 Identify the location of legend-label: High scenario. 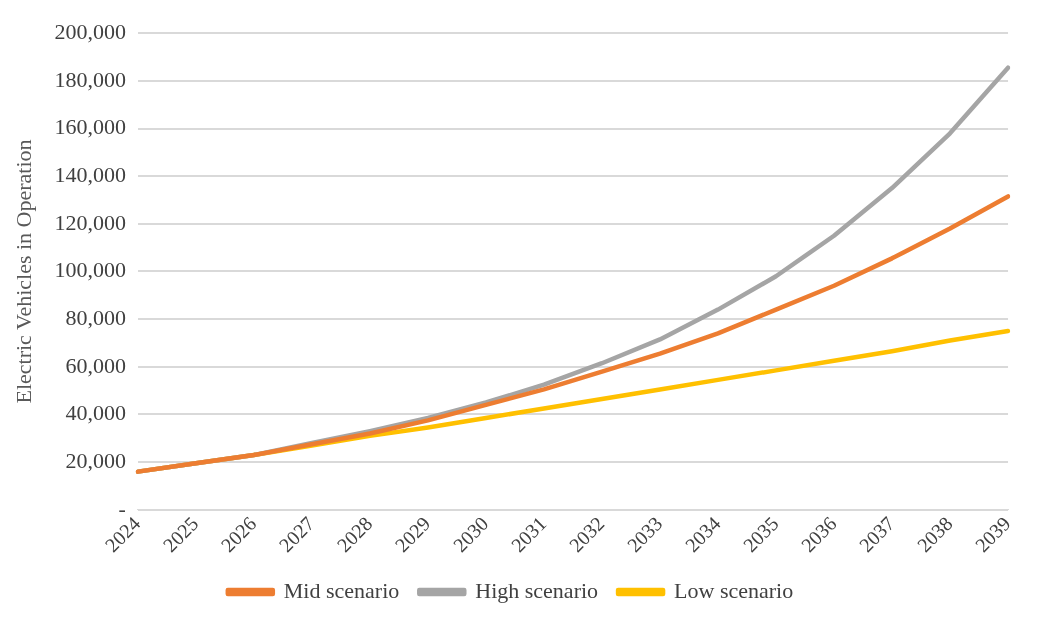
(537, 590).